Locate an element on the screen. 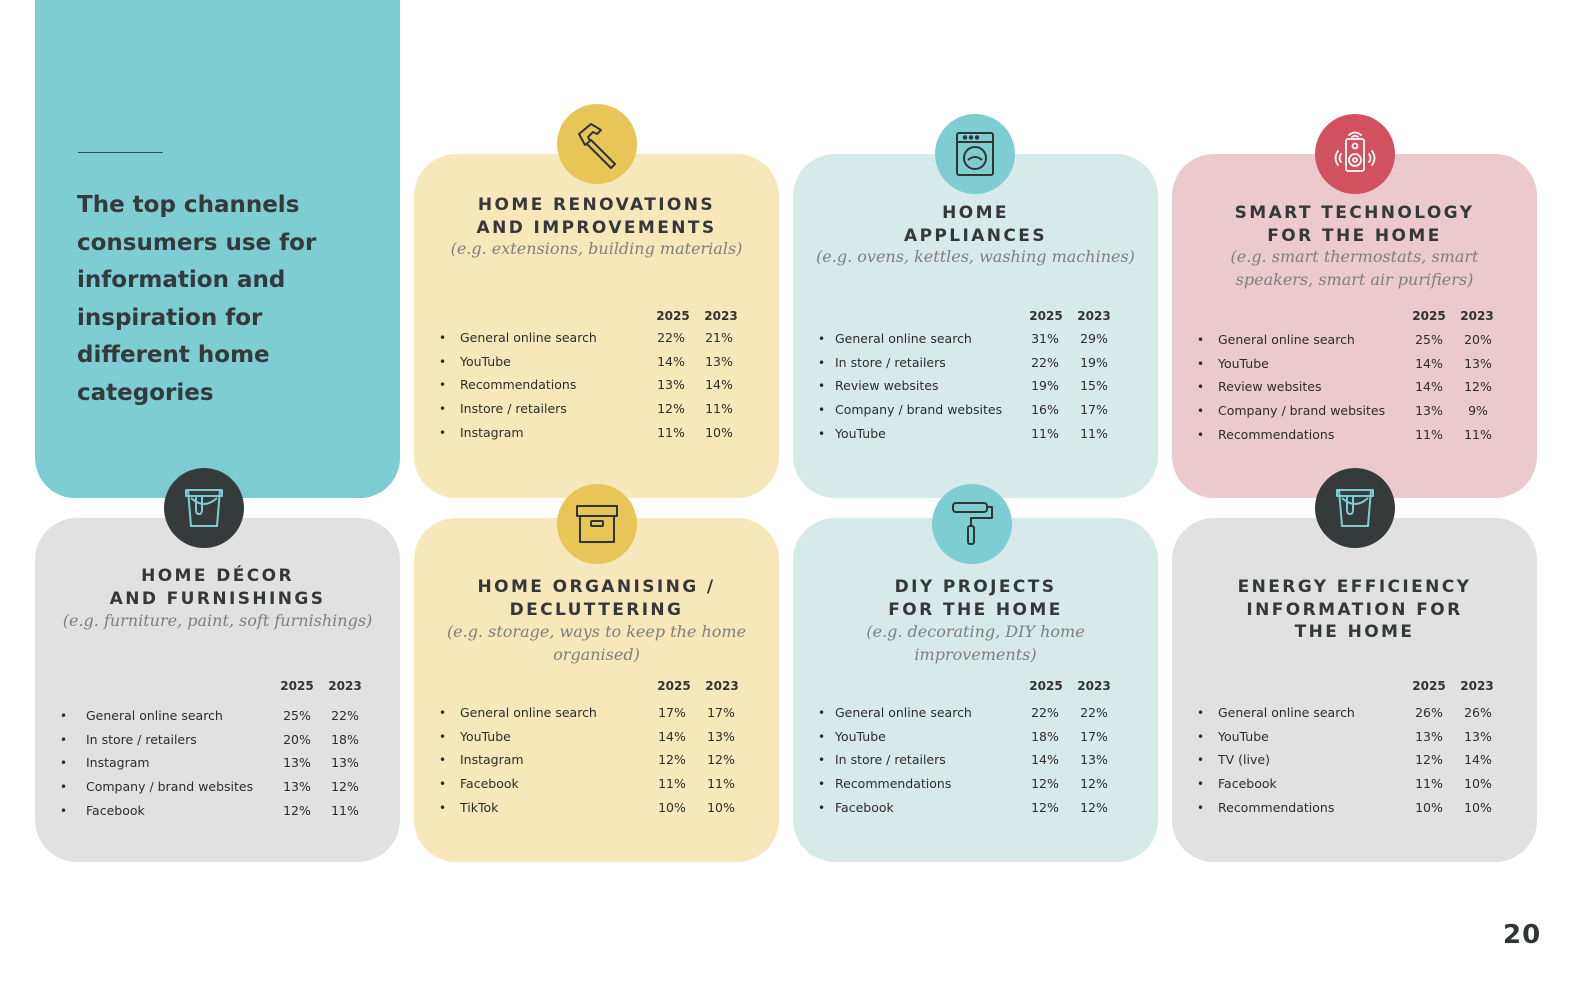  list-item: • Facebook 12% 12% is located at coordinates (963, 807).